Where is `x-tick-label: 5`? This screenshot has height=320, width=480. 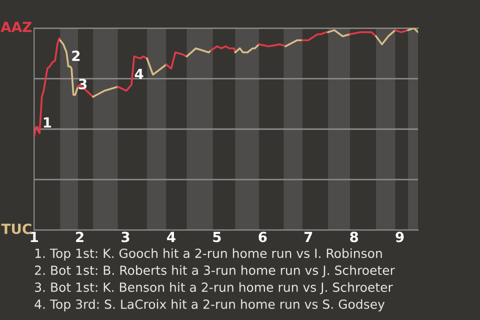
x-tick-label: 5 is located at coordinates (217, 237).